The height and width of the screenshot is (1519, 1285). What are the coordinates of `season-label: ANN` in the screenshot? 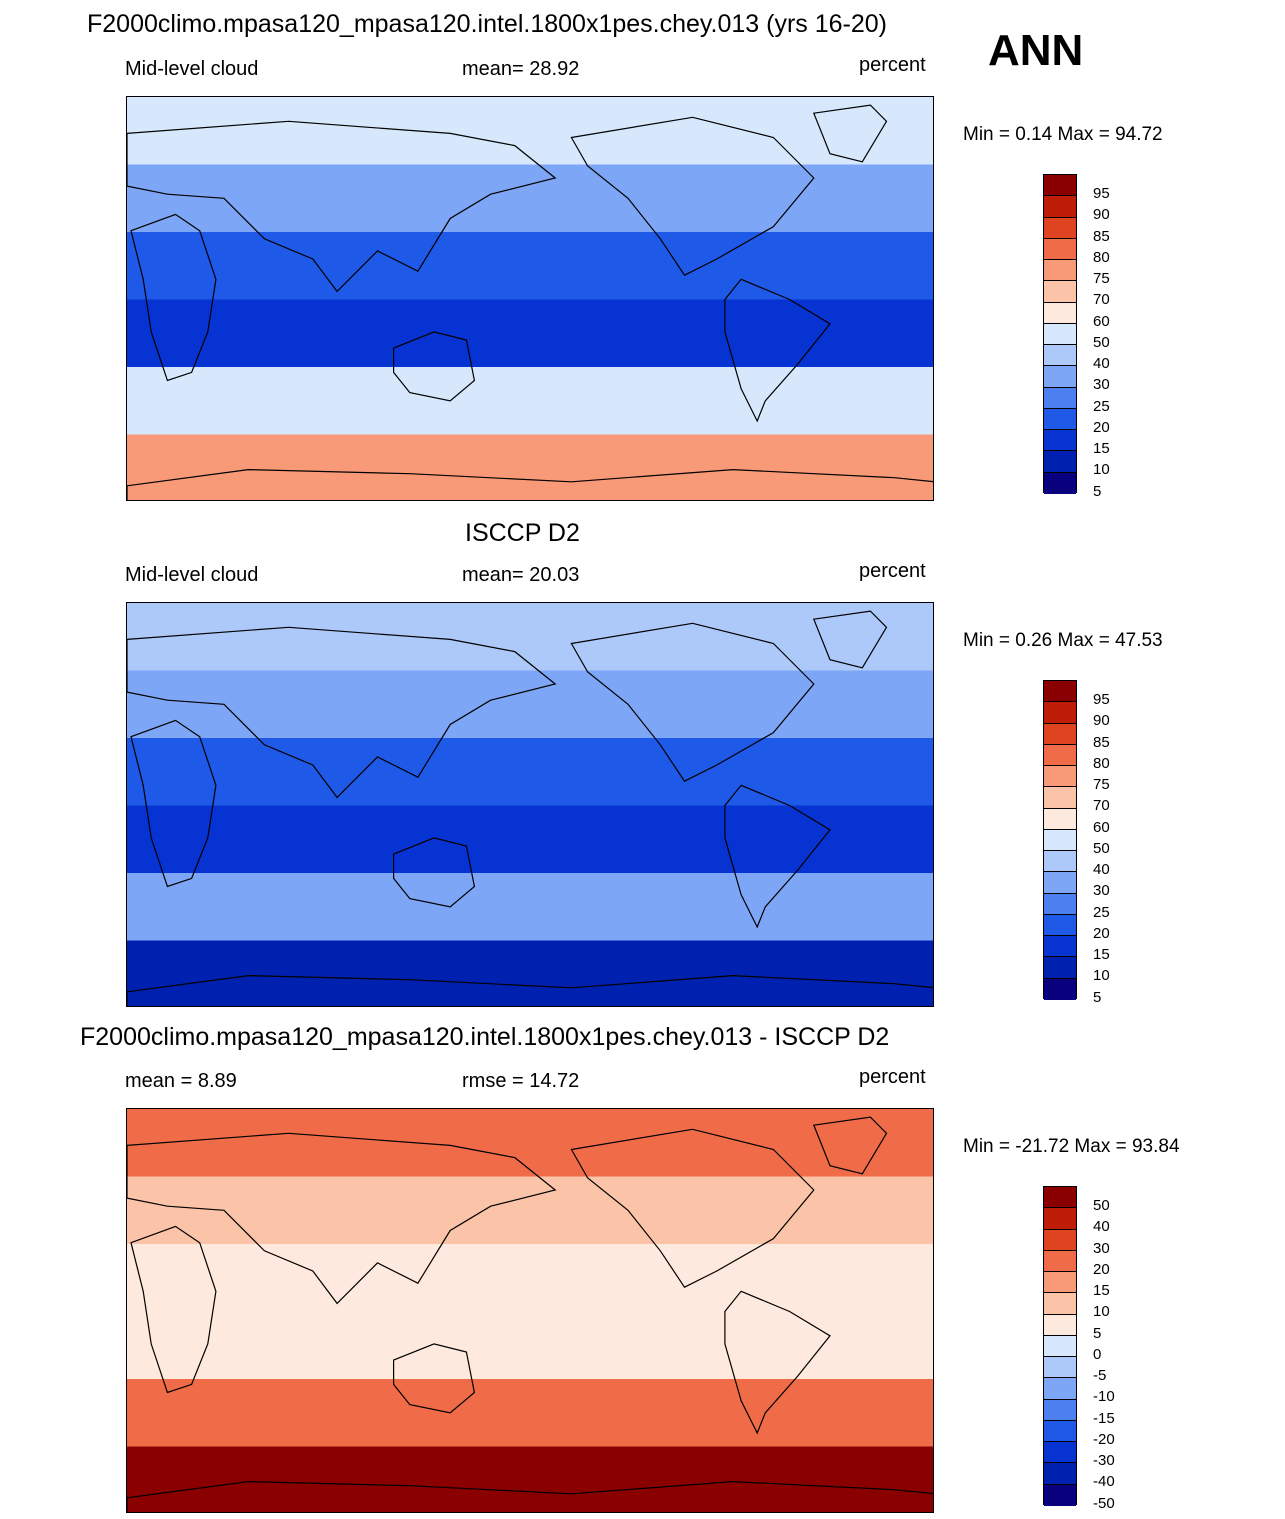 It's located at (1036, 50).